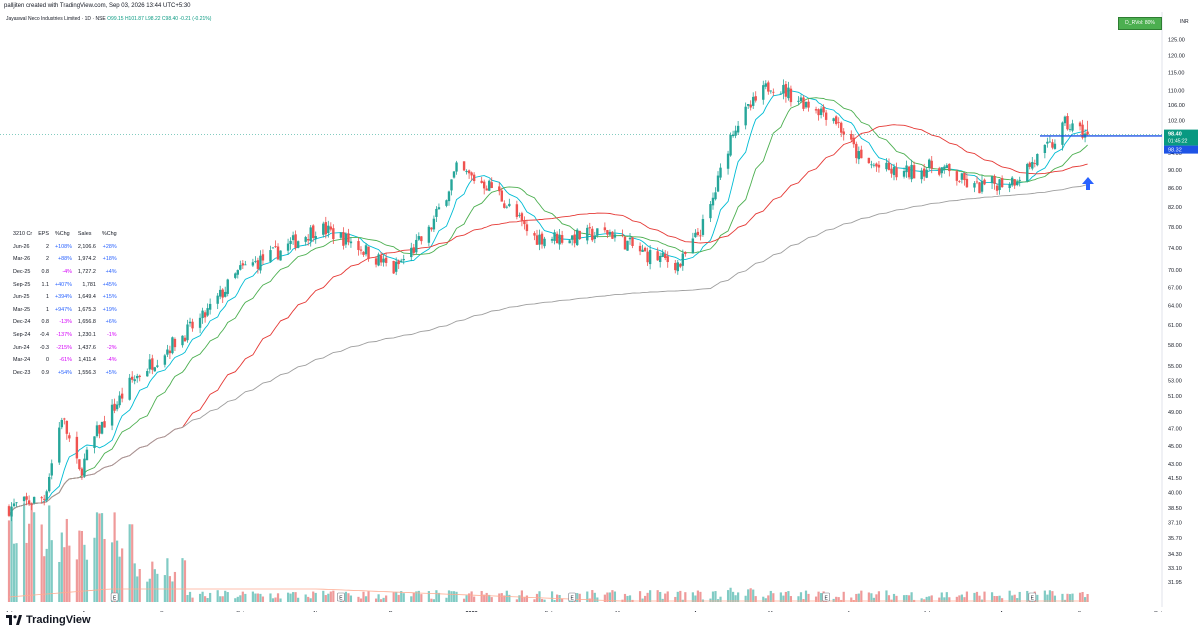  I want to click on footer, so click(600, 623).